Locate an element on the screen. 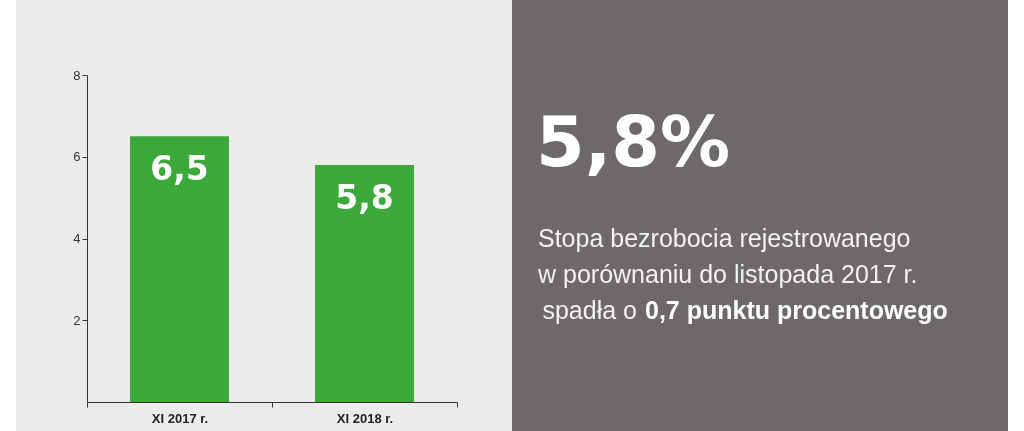  text: 0,7 punktu procentowego is located at coordinates (796, 310).